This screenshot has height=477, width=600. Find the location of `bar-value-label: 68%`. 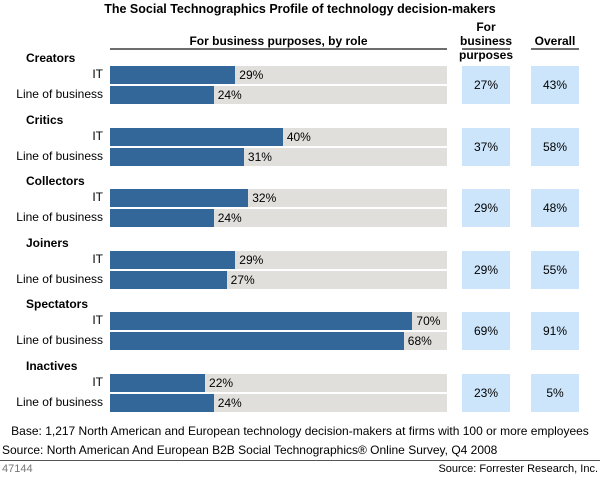

bar-value-label: 68% is located at coordinates (419, 341).